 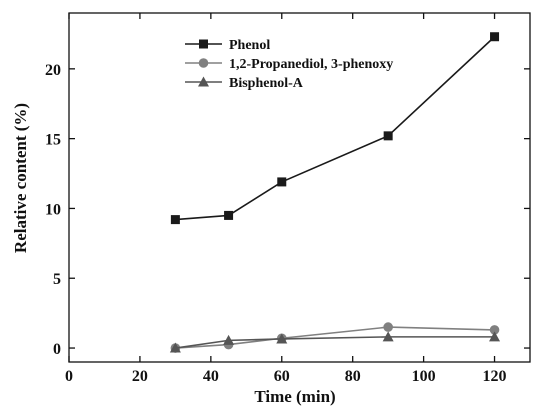 I want to click on legend-item: 1,2-Propanediol, 3-phenoxy, so click(x=289, y=64).